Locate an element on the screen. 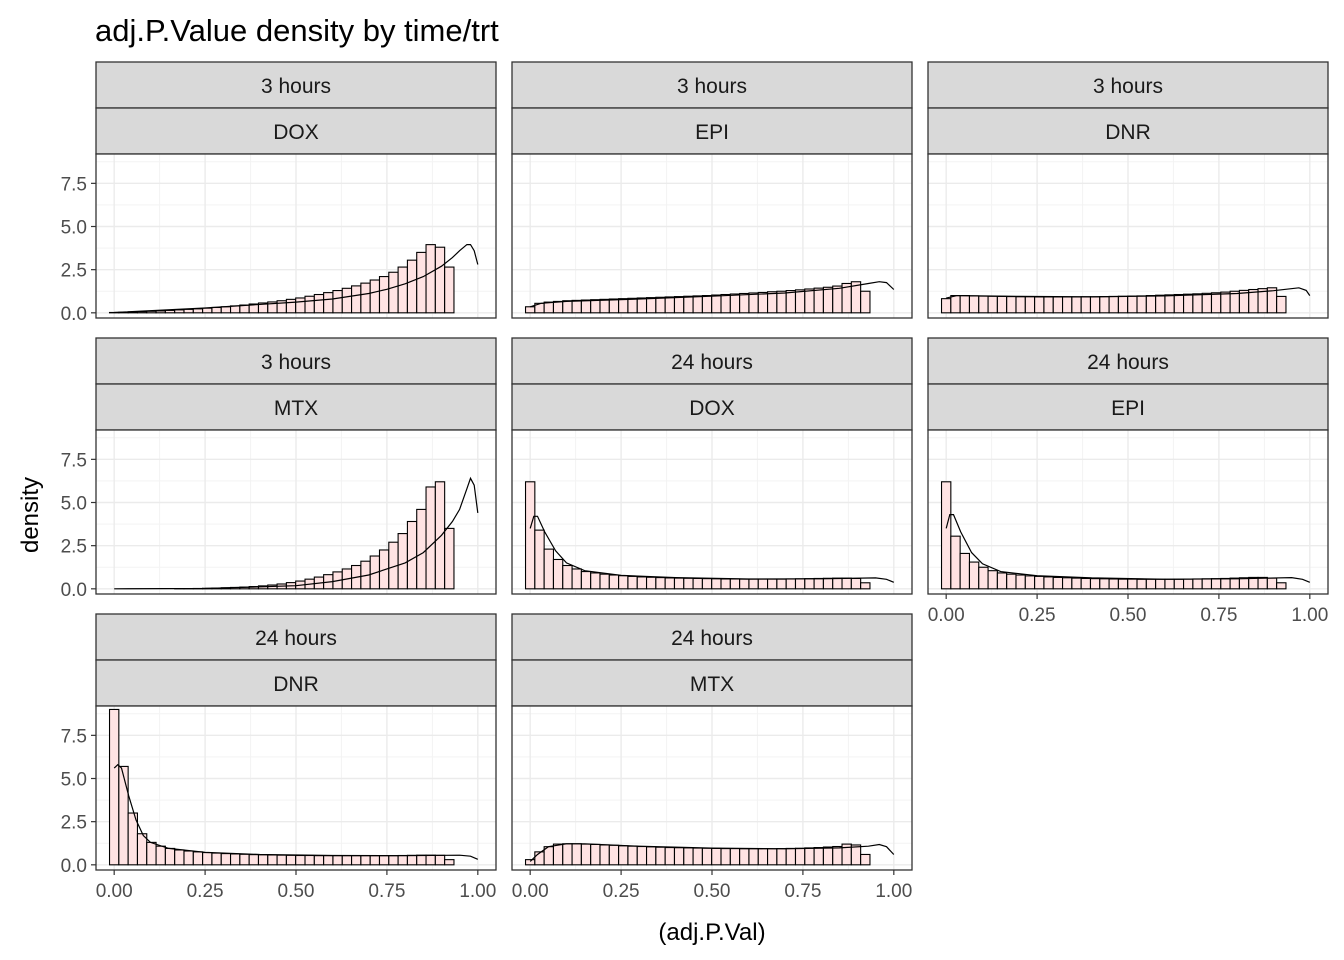 This screenshot has height=960, width=1344. y-tick-label: 7.5 is located at coordinates (74, 460).